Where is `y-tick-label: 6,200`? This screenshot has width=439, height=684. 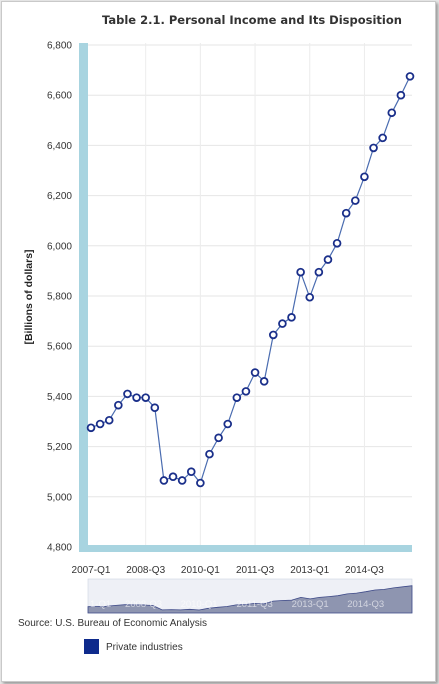 y-tick-label: 6,200 is located at coordinates (59, 196).